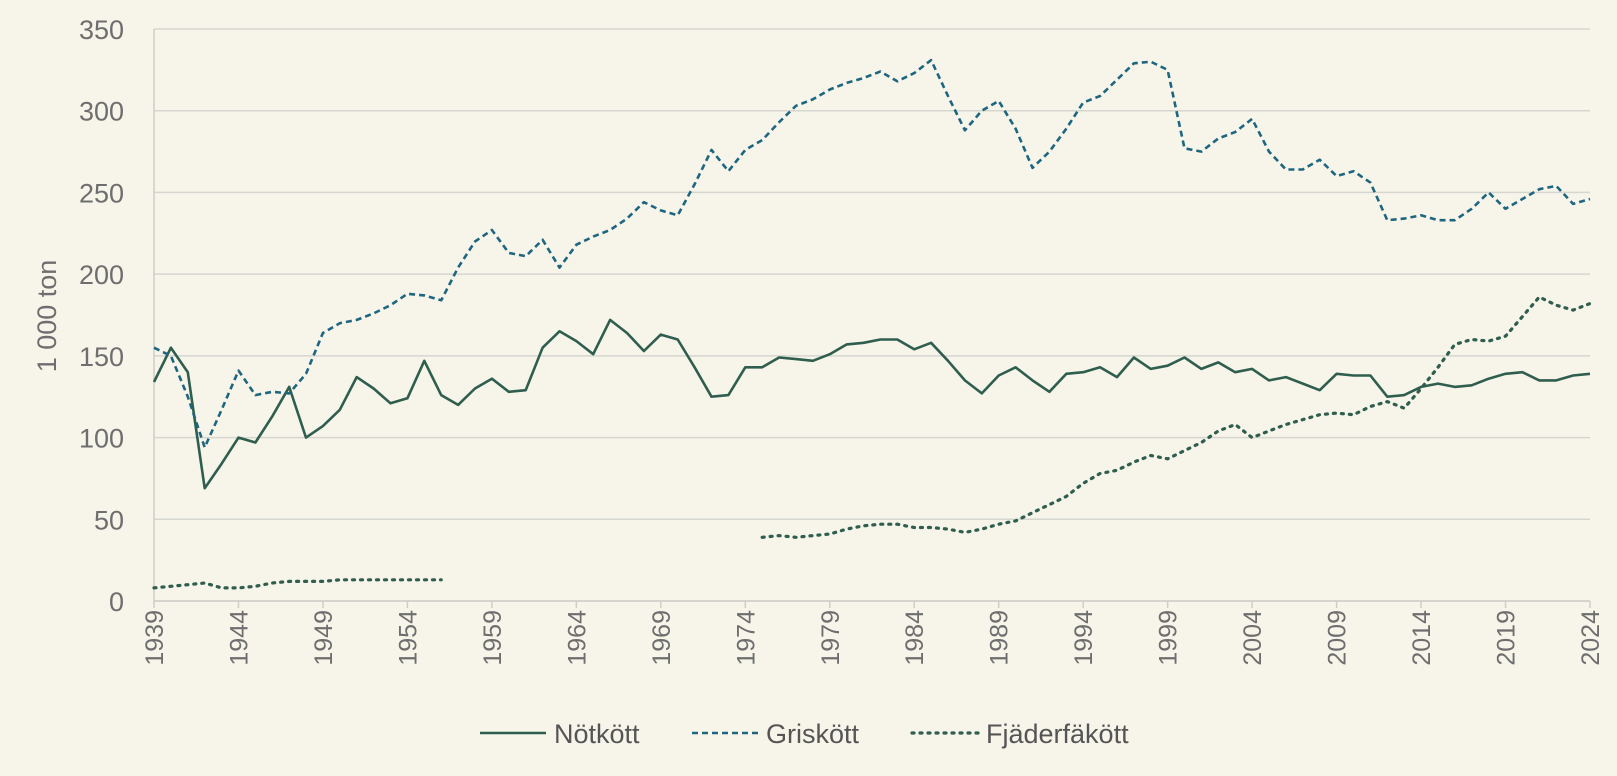 The width and height of the screenshot is (1617, 776). What do you see at coordinates (597, 734) in the screenshot?
I see `legend-label-1: Nötkött` at bounding box center [597, 734].